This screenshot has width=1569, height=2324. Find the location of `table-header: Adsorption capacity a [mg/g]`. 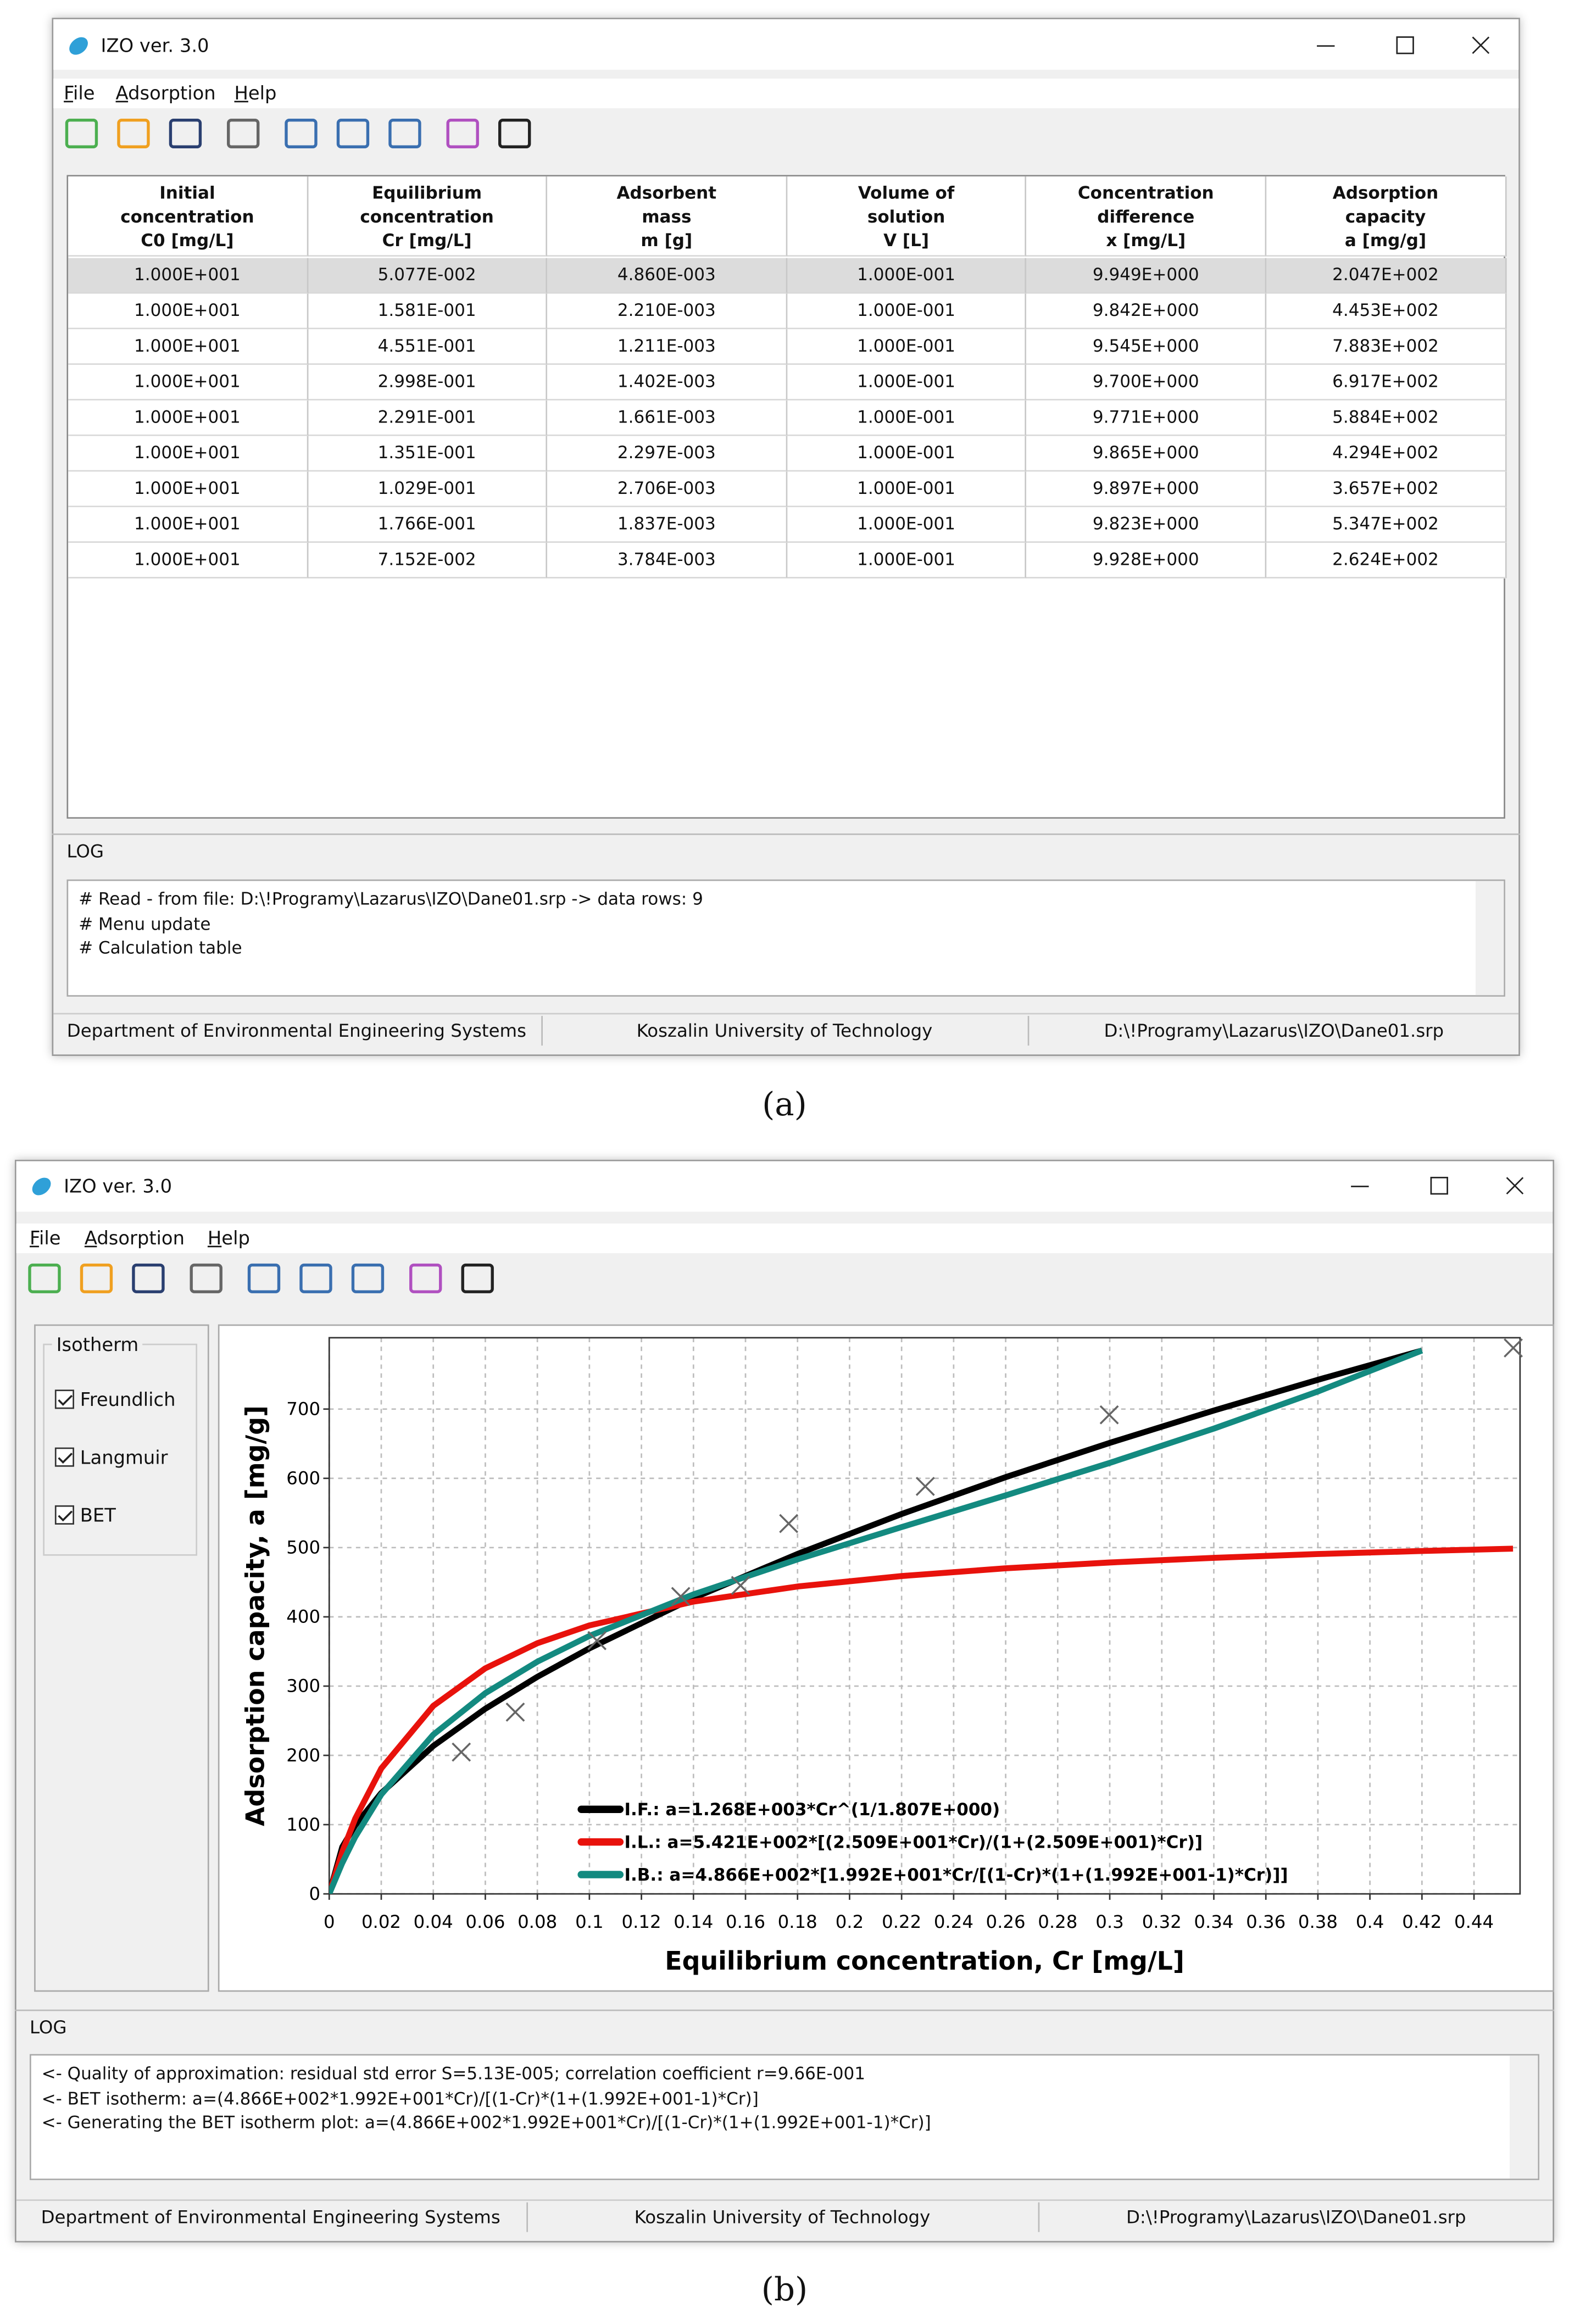

table-header: Adsorption capacity a [mg/g] is located at coordinates (1386, 216).